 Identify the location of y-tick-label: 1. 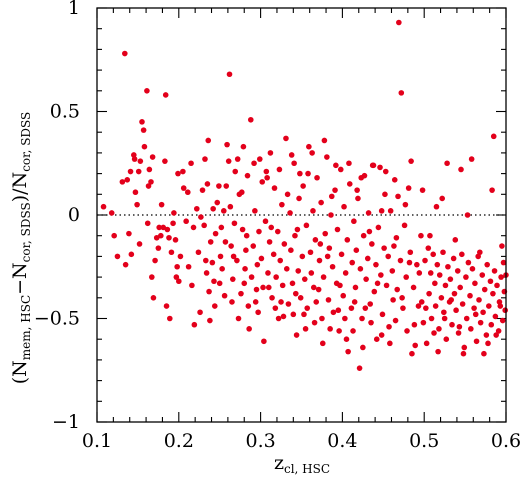
(74, 9).